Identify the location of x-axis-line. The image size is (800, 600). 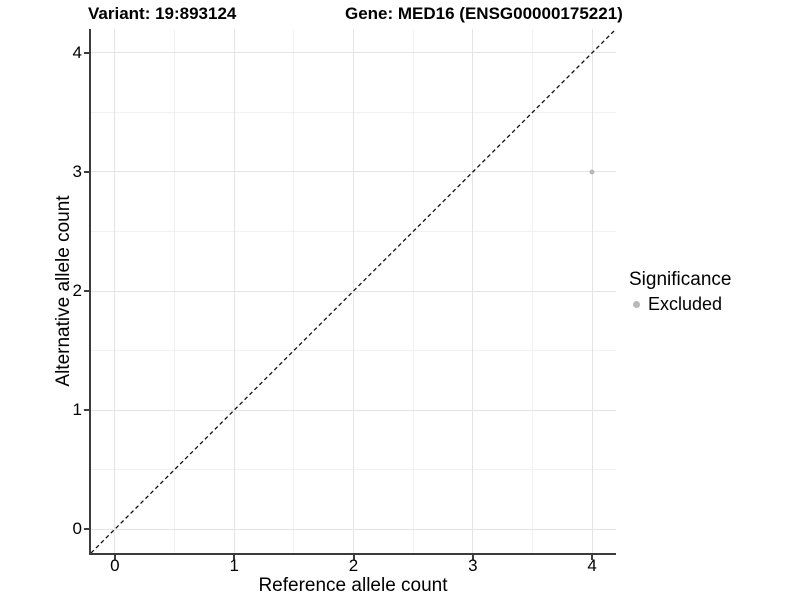
(352, 554).